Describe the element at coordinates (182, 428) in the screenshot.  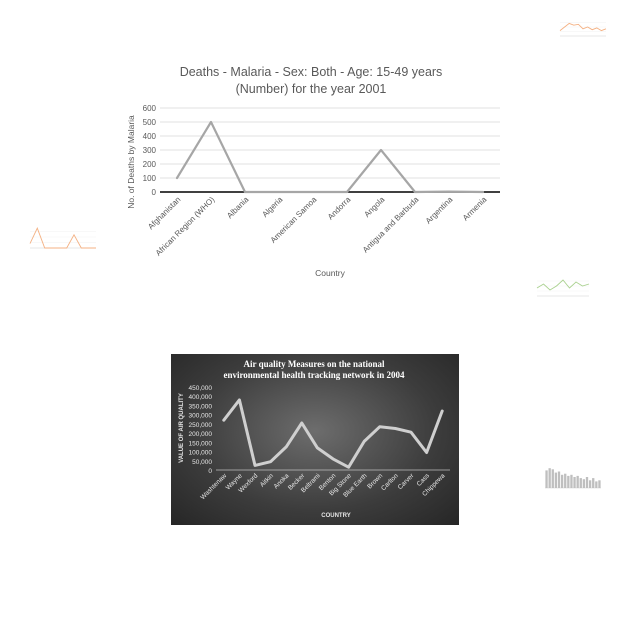
I see `y-axis-title: VALUE OF AIR QUALITY` at that location.